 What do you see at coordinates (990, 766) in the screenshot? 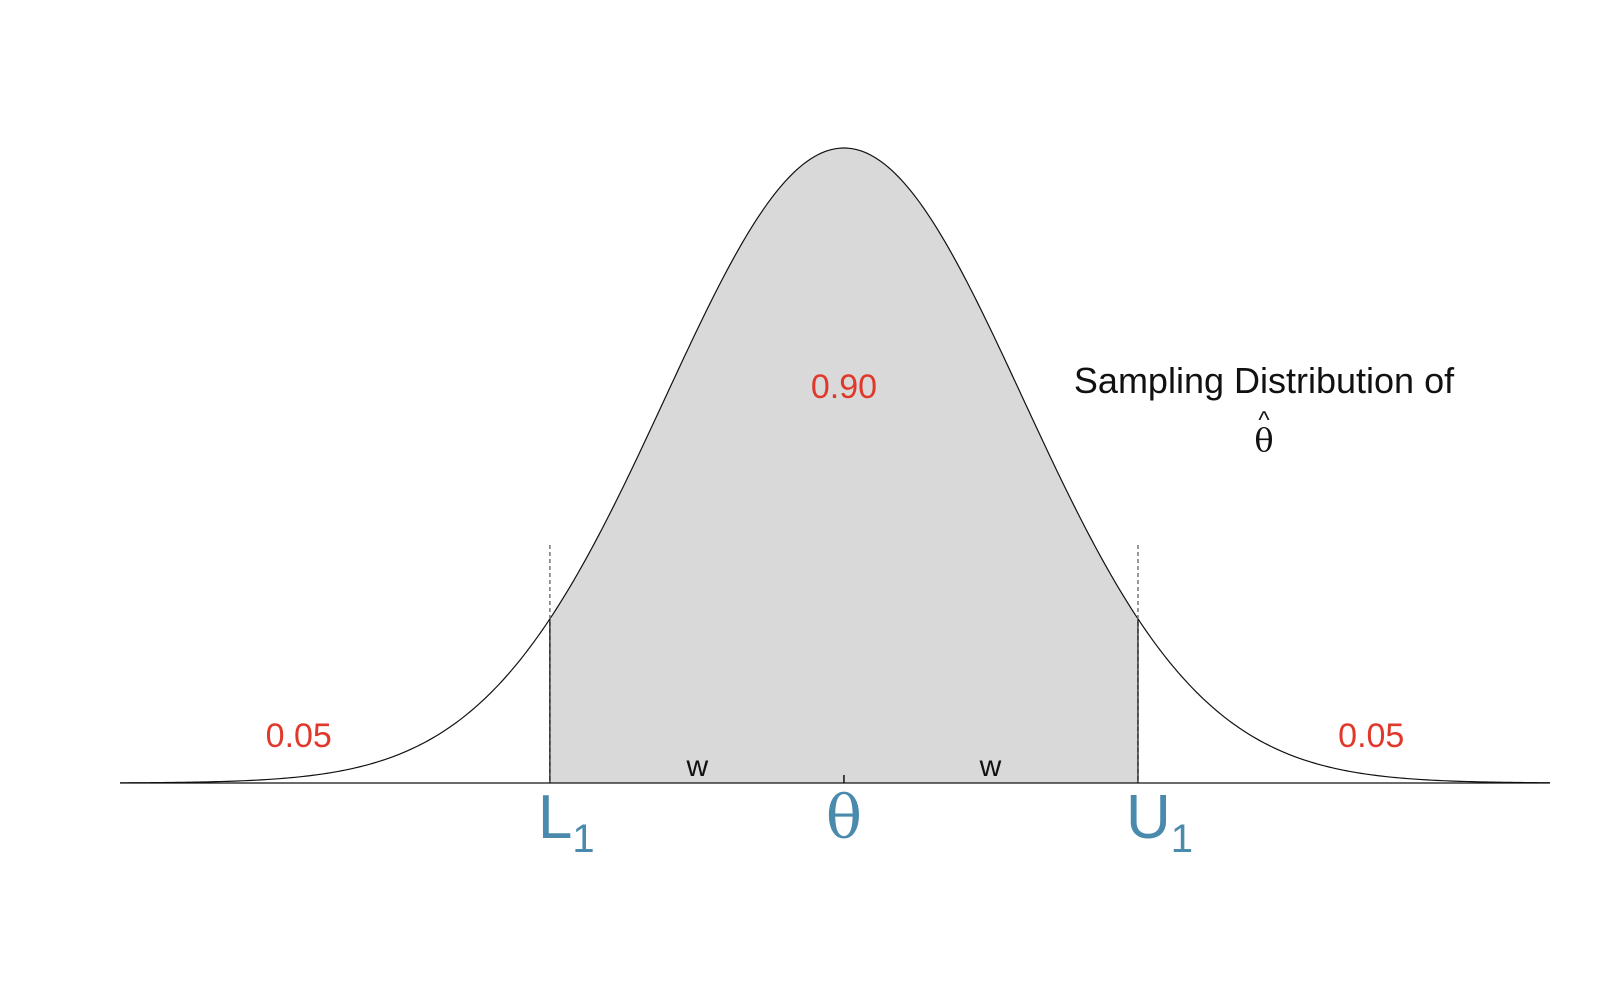
I see `right-half-width-label: w` at bounding box center [990, 766].